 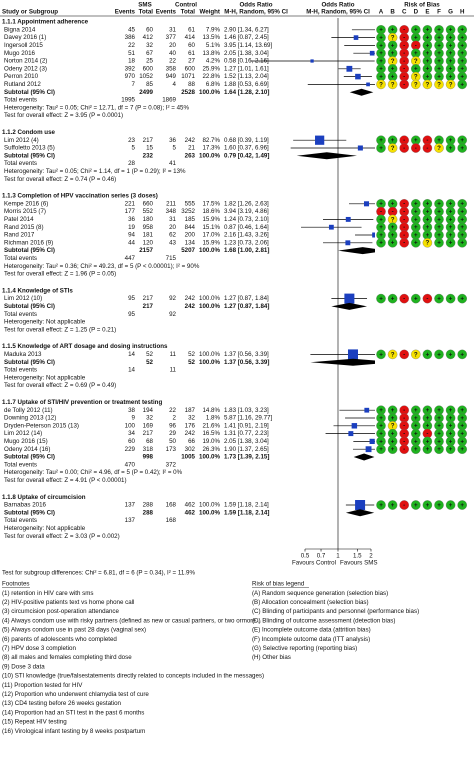 I want to click on weight: 4.2%, so click(x=213, y=61).